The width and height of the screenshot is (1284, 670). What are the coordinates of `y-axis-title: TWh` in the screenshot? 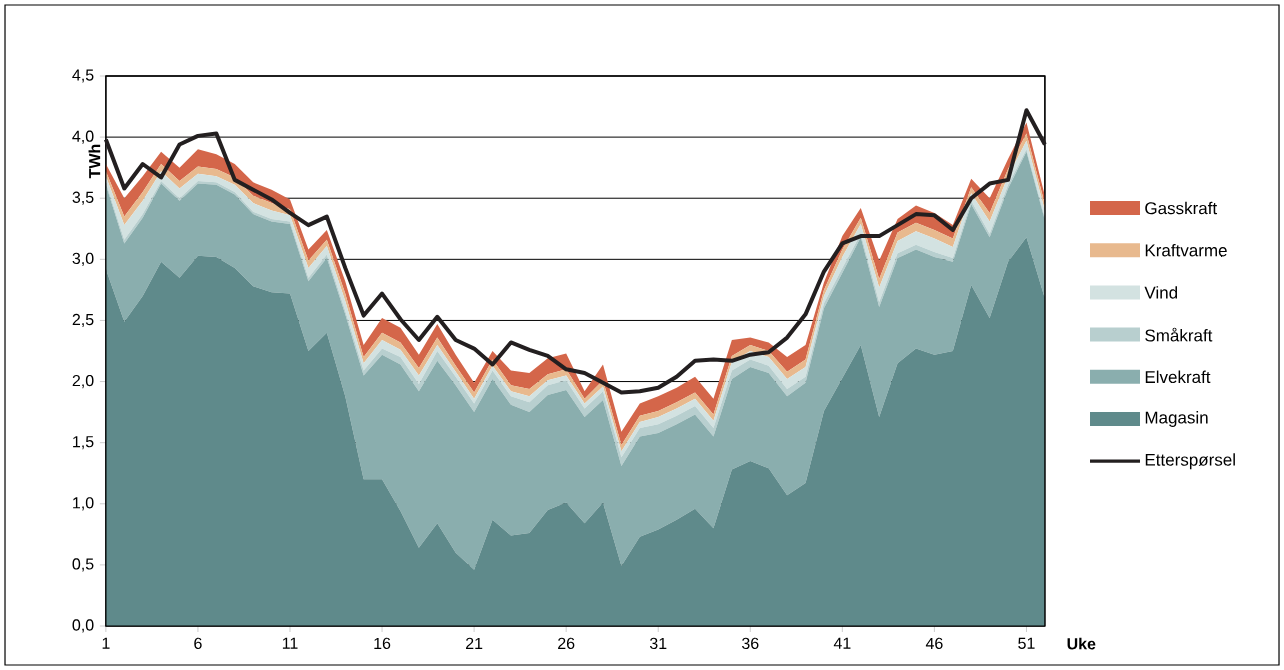 It's located at (94, 161).